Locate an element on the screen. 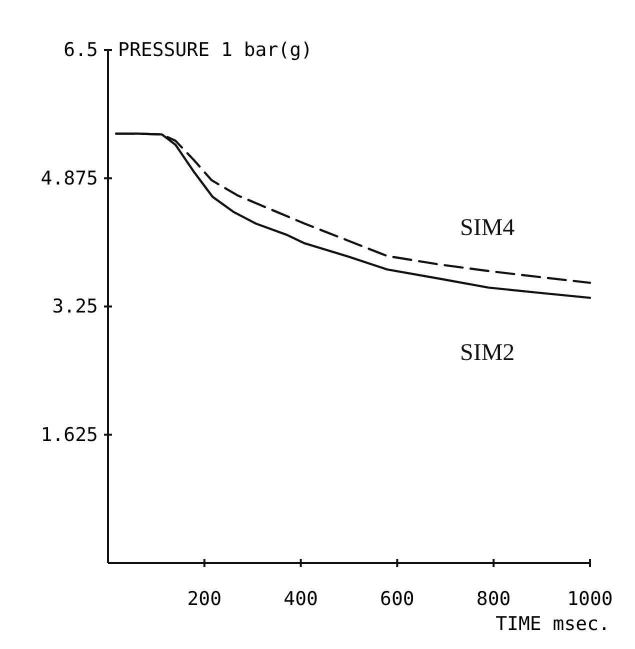  x-tick-label: 400 is located at coordinates (301, 599).